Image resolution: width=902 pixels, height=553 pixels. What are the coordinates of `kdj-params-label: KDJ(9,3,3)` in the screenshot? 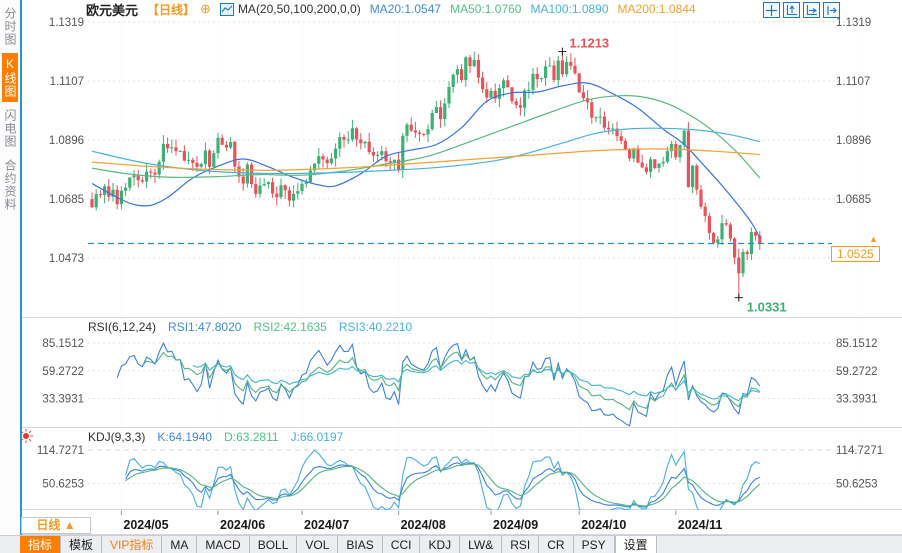 It's located at (117, 437).